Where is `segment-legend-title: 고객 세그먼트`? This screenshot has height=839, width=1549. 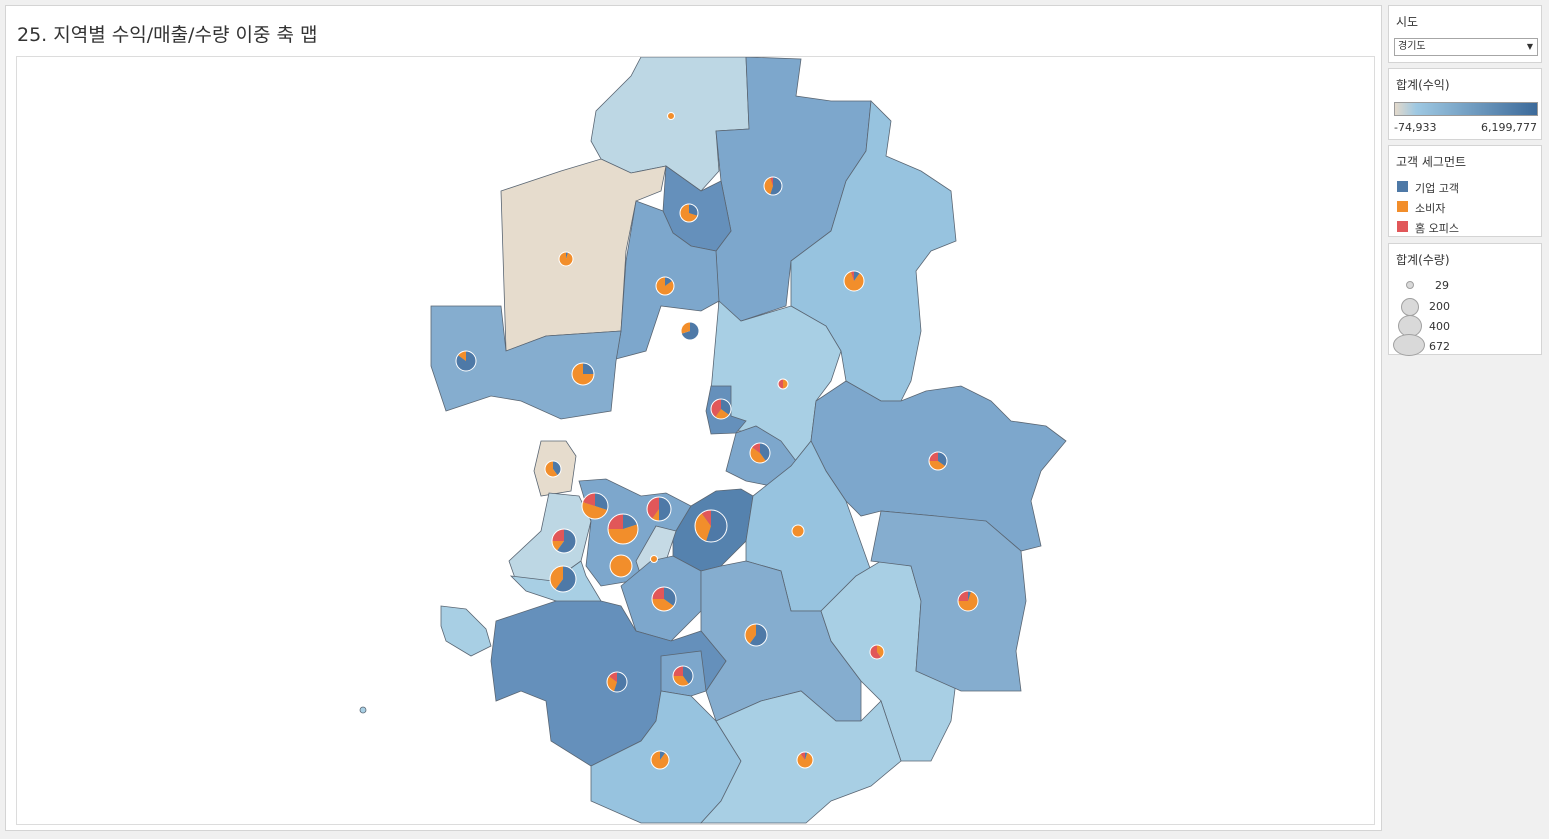 segment-legend-title: 고객 세그먼트 is located at coordinates (1431, 162).